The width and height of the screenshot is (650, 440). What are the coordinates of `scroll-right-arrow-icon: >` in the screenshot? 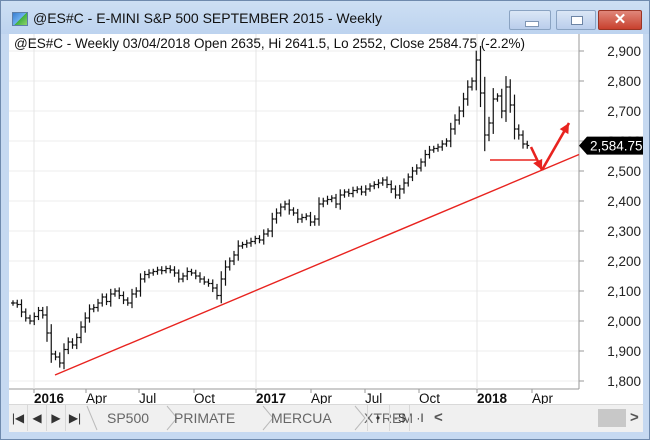 It's located at (634, 417).